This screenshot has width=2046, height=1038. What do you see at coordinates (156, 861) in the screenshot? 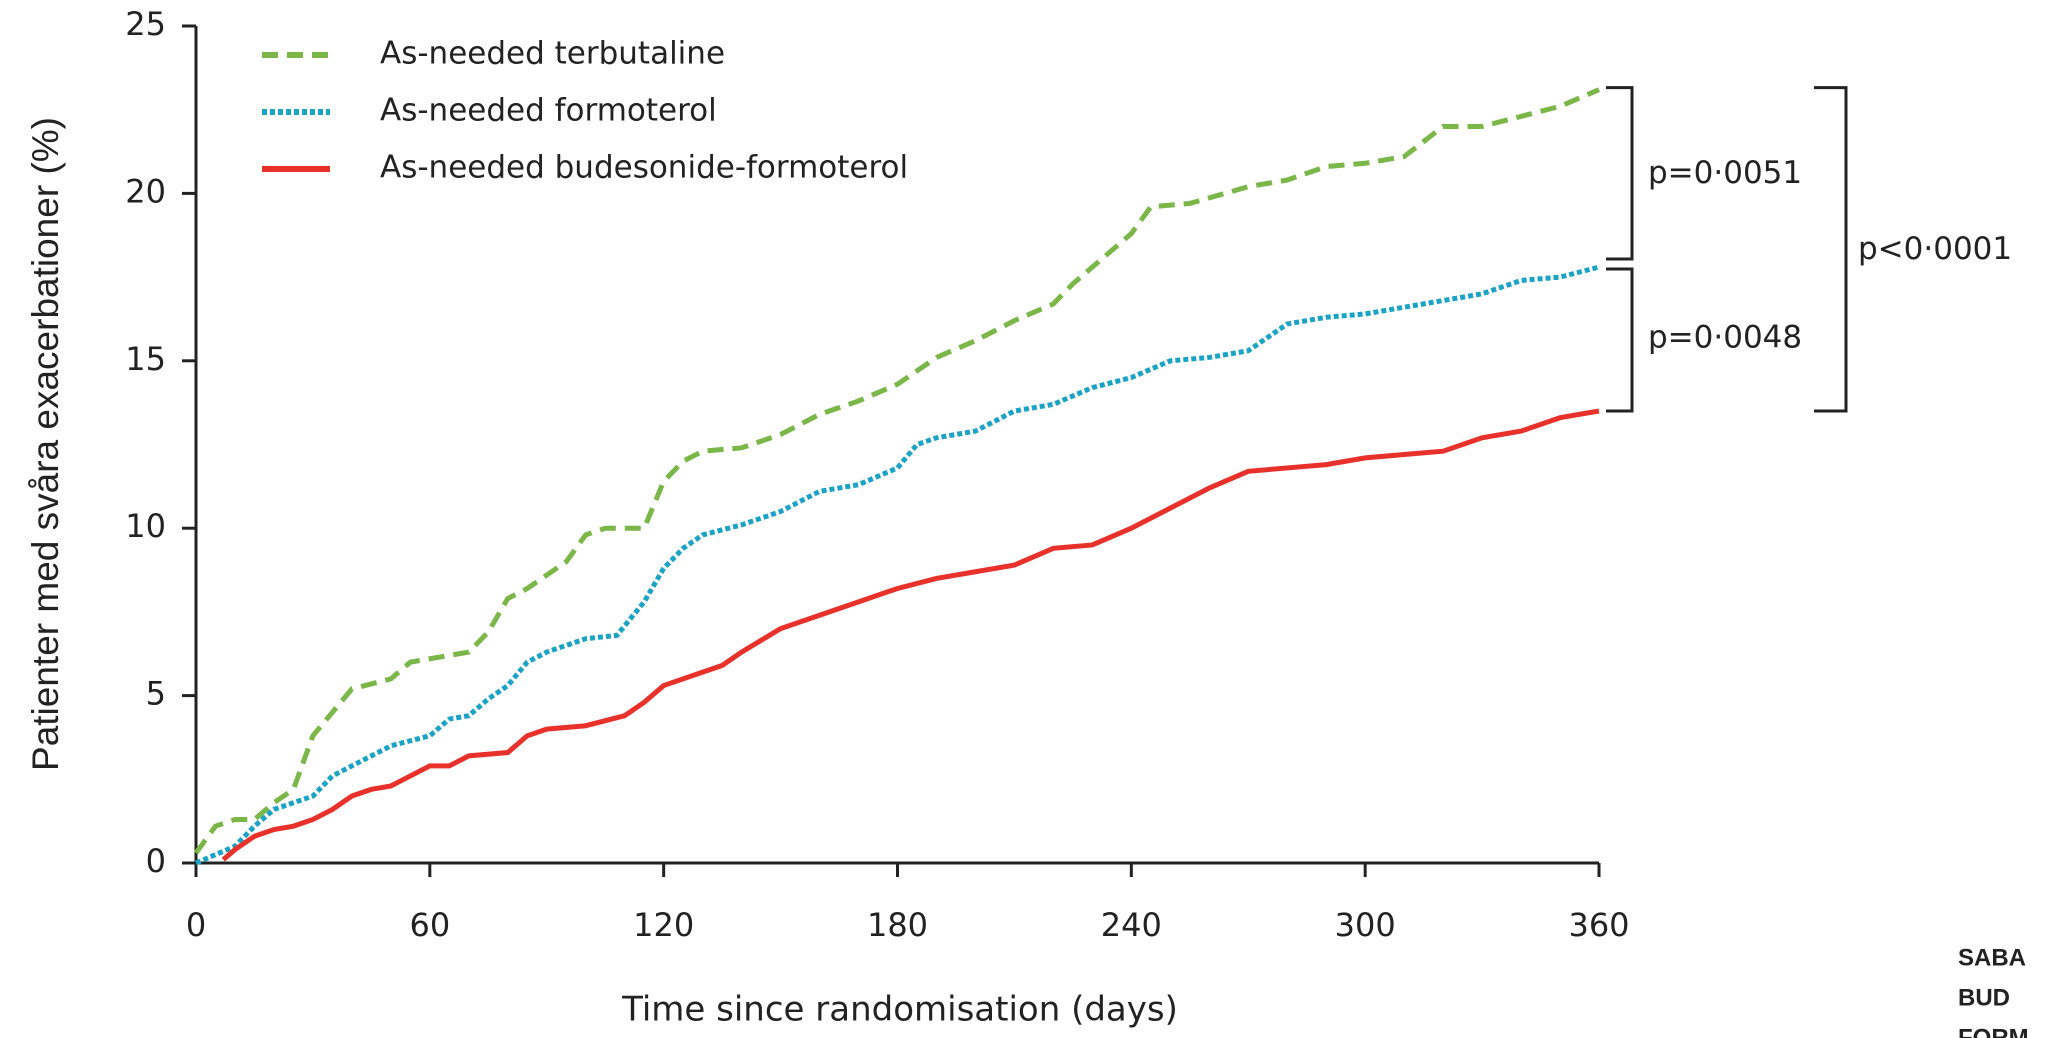
I see `y-tick-label: 0` at bounding box center [156, 861].